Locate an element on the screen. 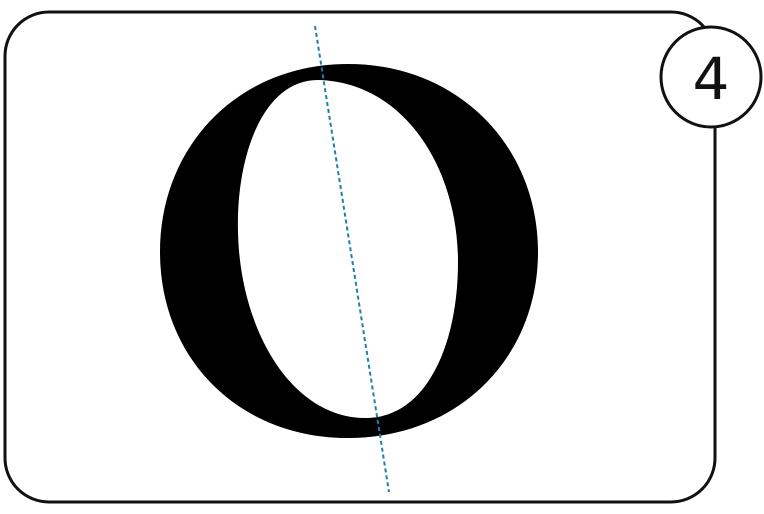 The height and width of the screenshot is (514, 764). stress-axis-line is located at coordinates (352, 259).